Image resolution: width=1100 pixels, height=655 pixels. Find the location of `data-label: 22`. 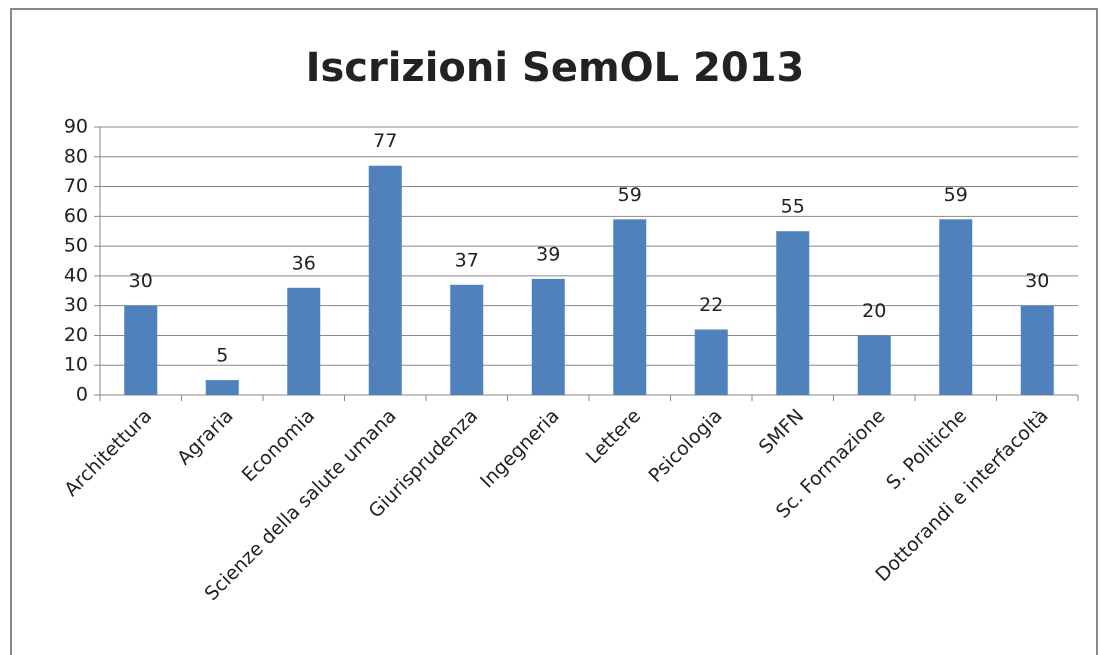

data-label: 22 is located at coordinates (711, 305).